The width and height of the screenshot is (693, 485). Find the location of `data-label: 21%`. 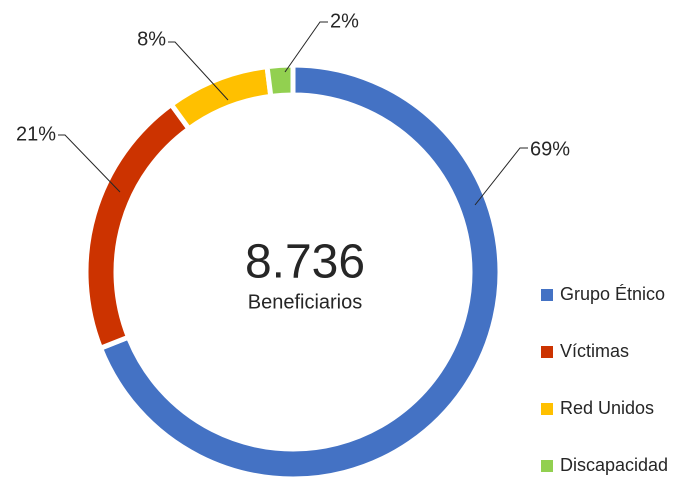

data-label: 21% is located at coordinates (36, 134).